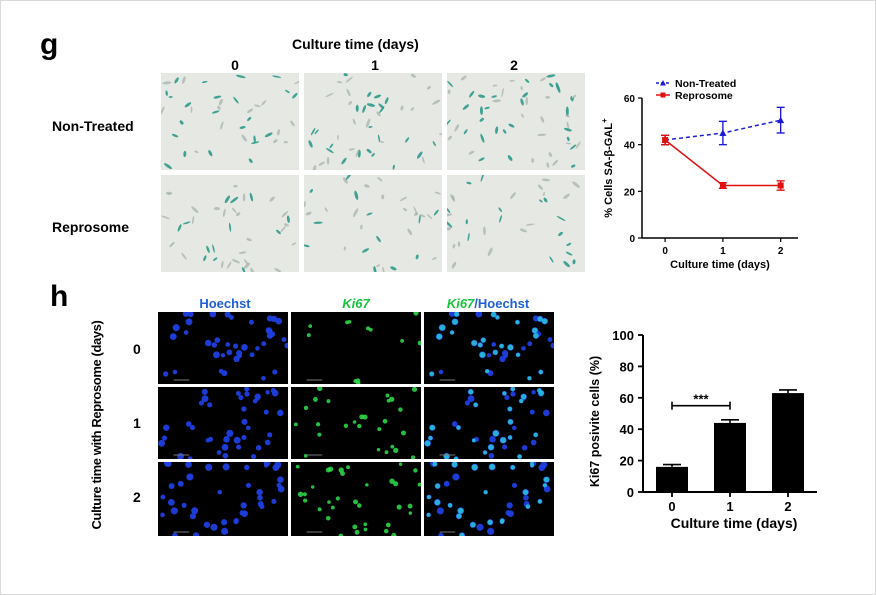 Image resolution: width=876 pixels, height=595 pixels. Describe the element at coordinates (514, 65) in the screenshot. I see `column-label-2: 2` at that location.